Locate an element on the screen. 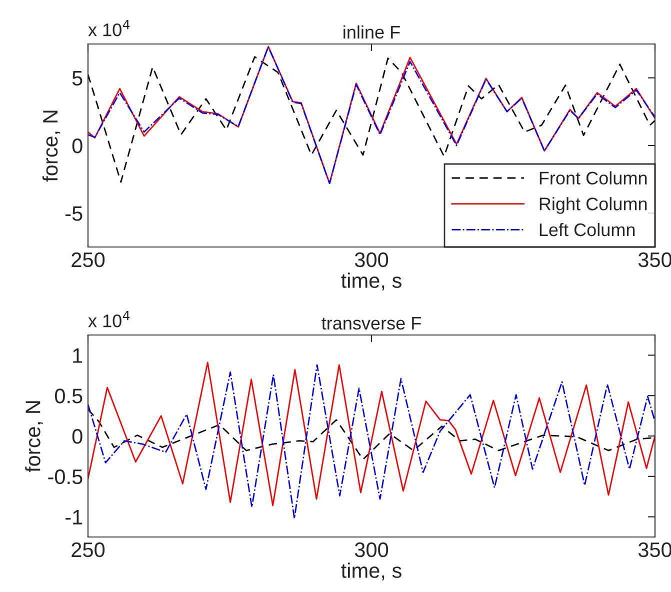 This screenshot has height=592, width=671. y-tick-label: 1 is located at coordinates (77, 355).